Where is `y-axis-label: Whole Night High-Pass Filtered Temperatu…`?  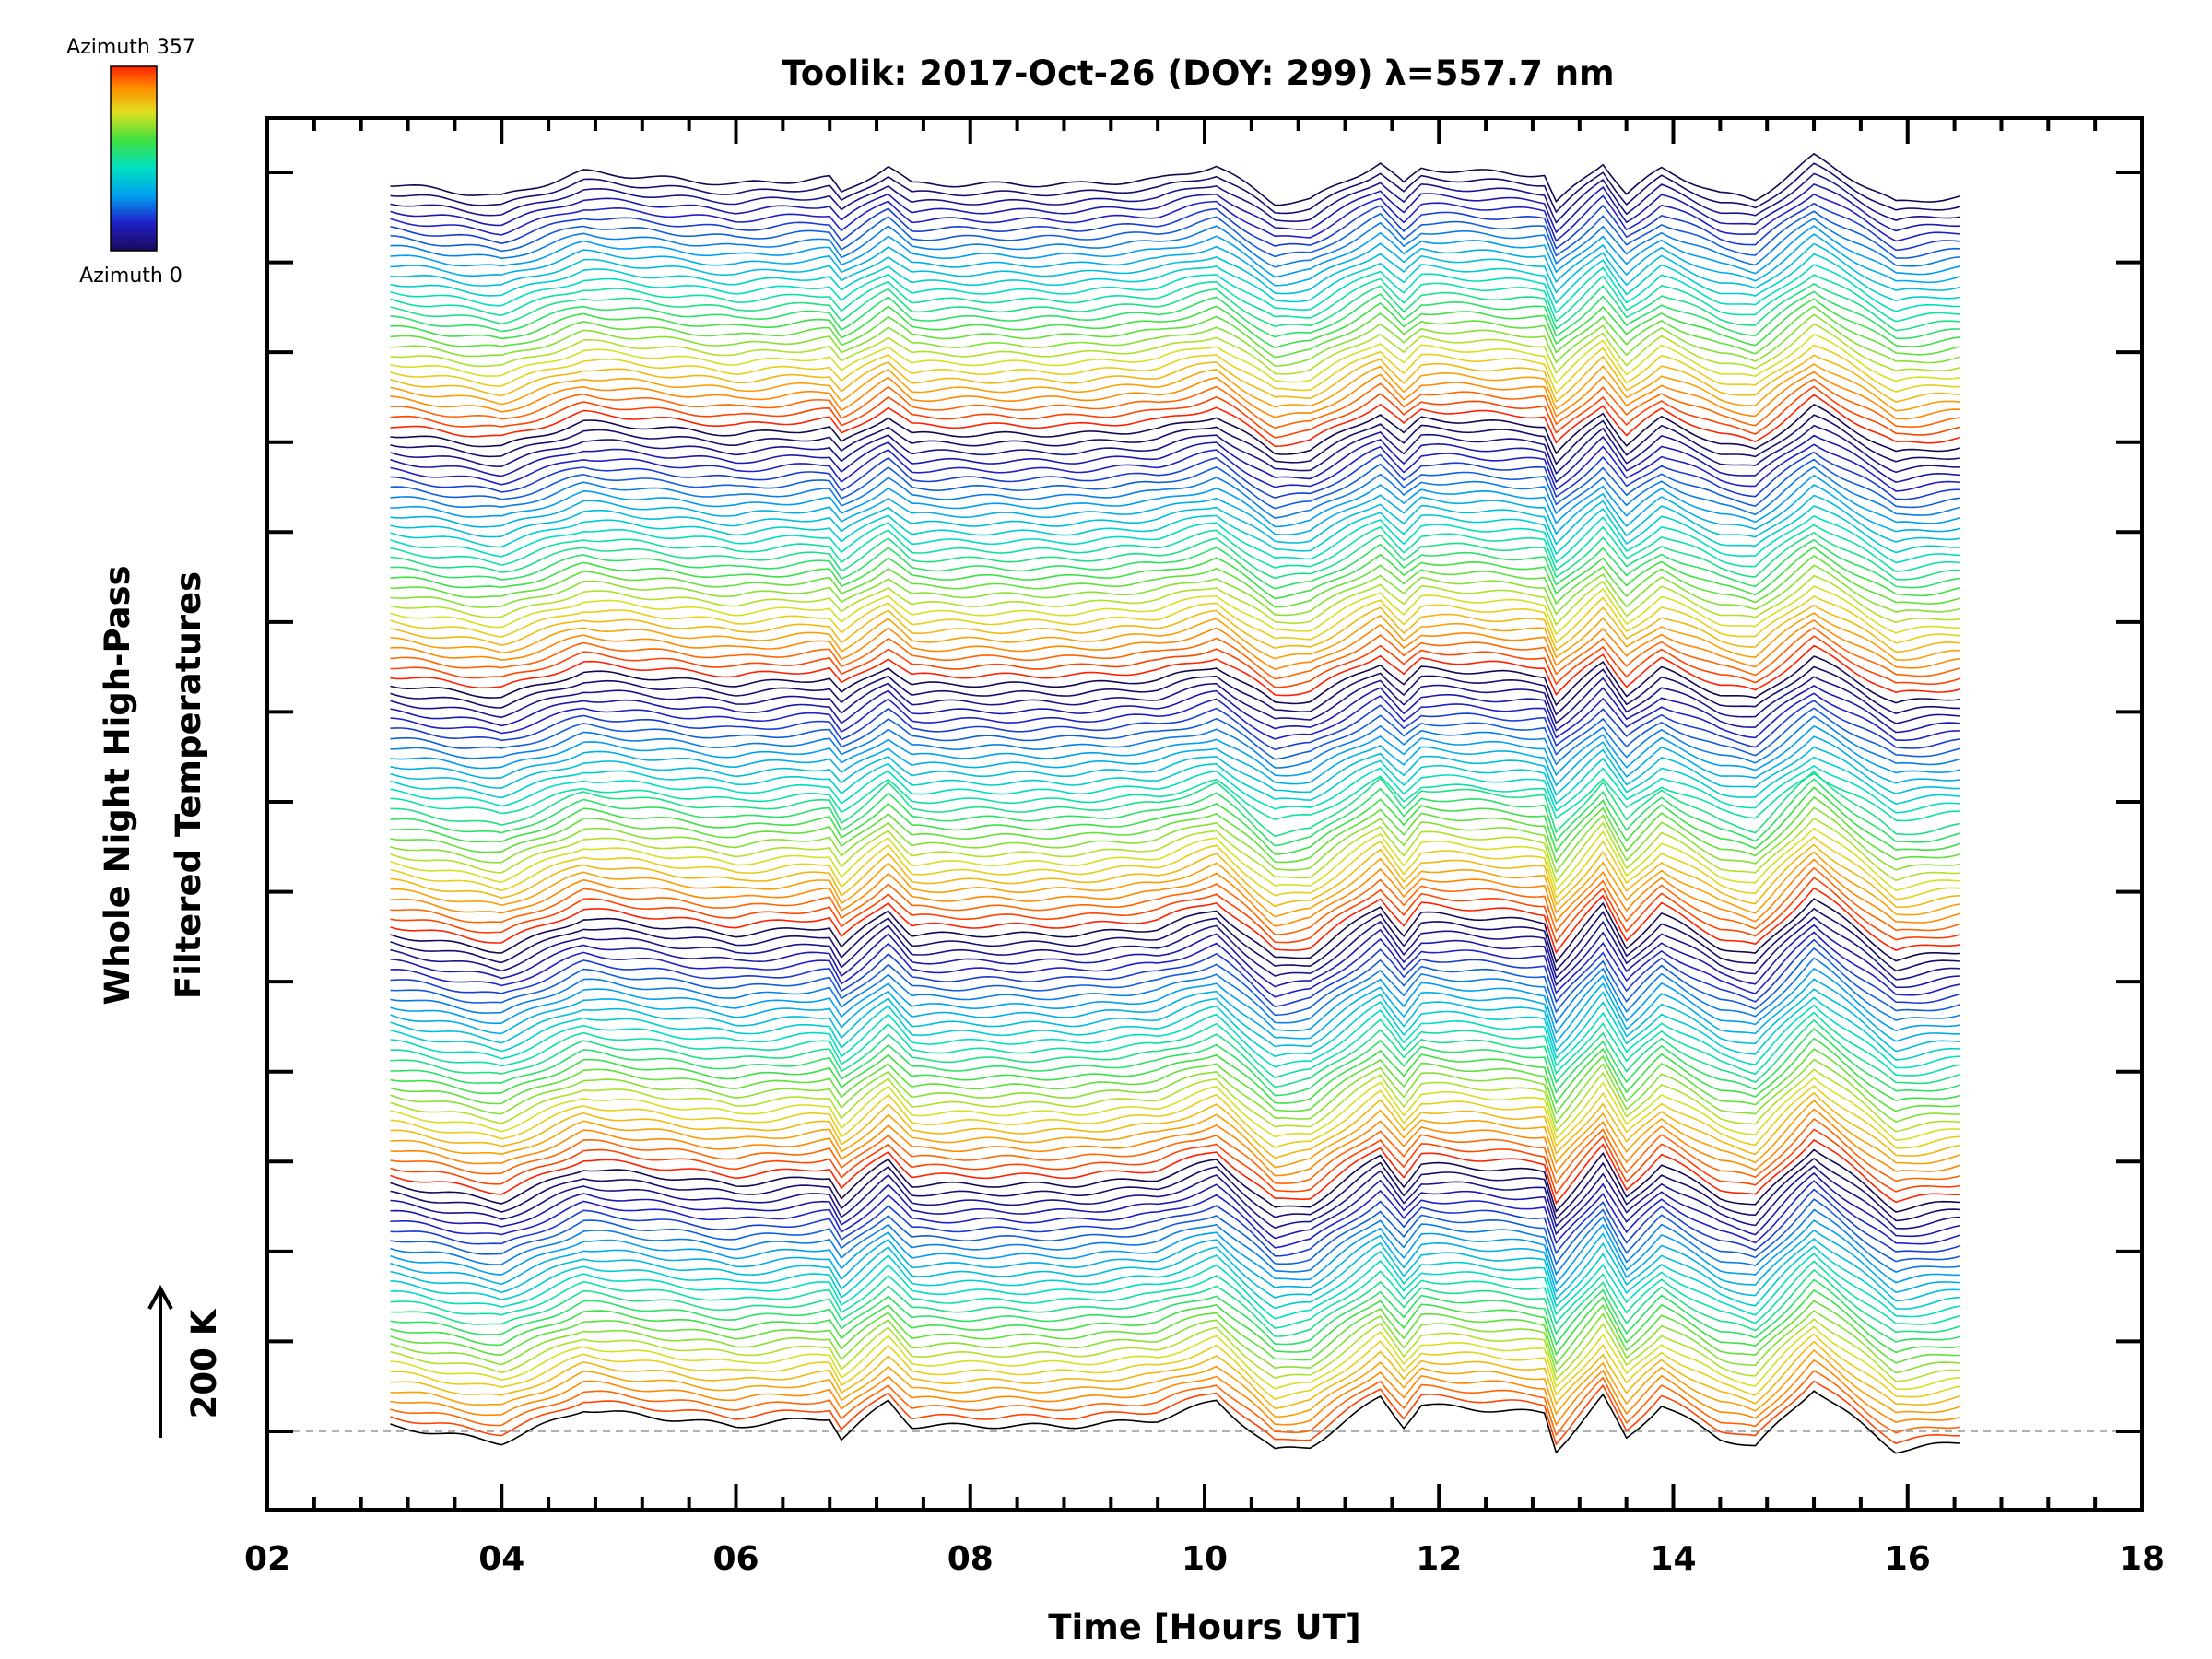 y-axis-label: Whole Night High-Pass Filtered Temperatu… is located at coordinates (153, 785).